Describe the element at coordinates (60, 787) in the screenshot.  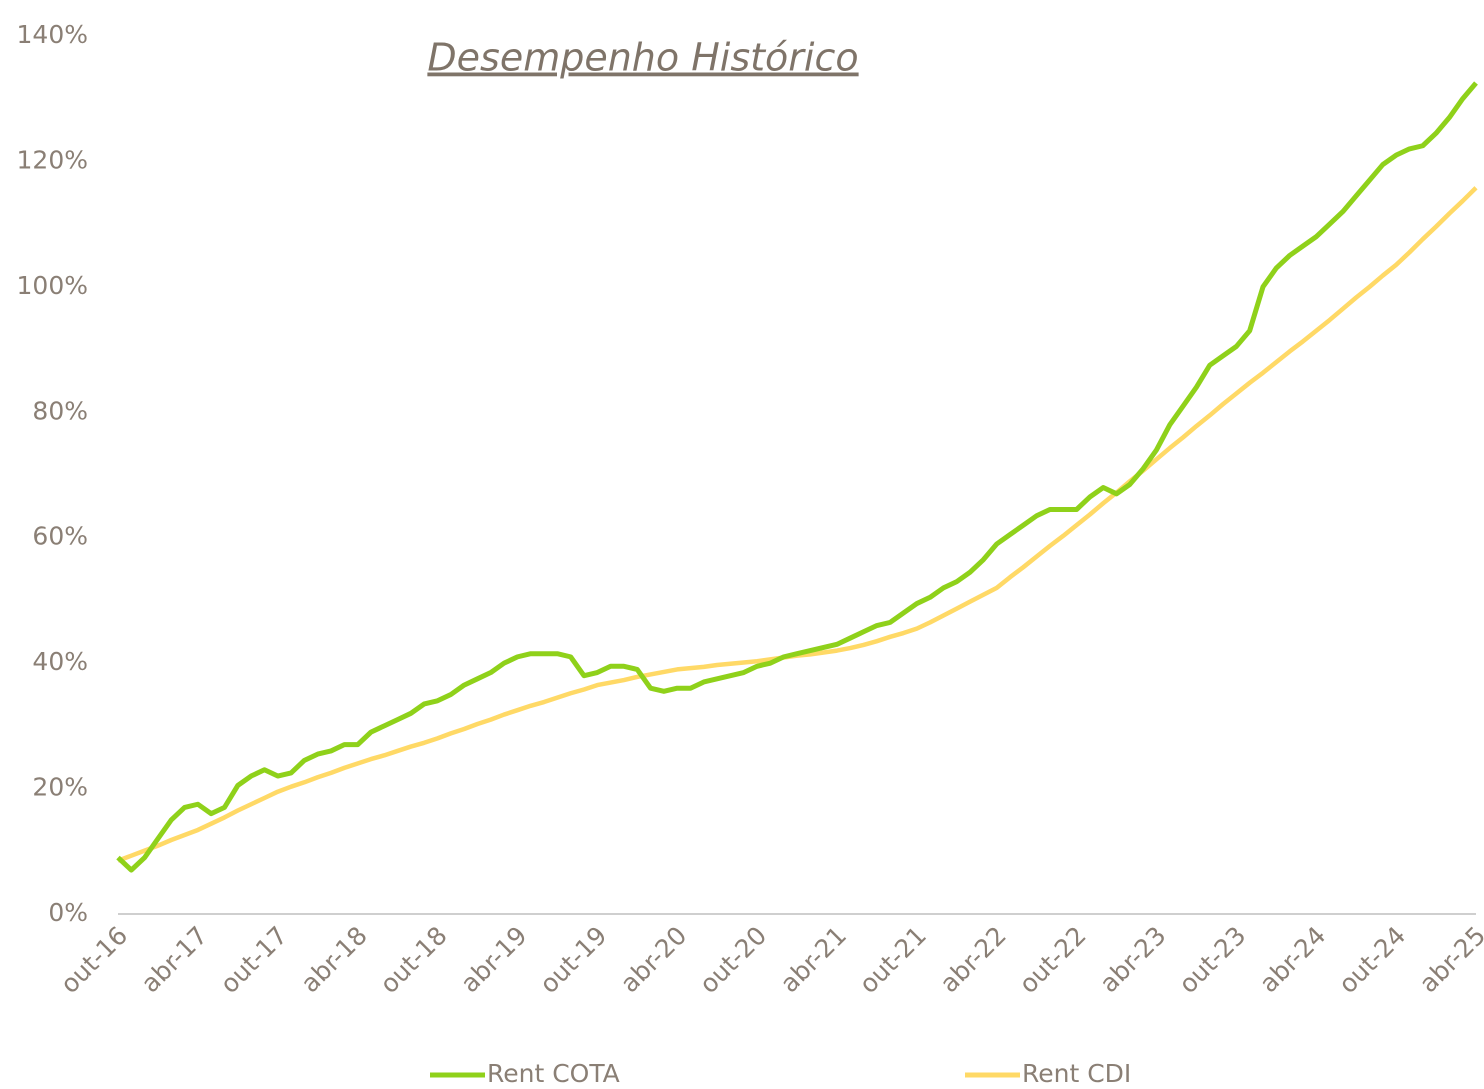
I see `y-tick-label: 20%` at that location.